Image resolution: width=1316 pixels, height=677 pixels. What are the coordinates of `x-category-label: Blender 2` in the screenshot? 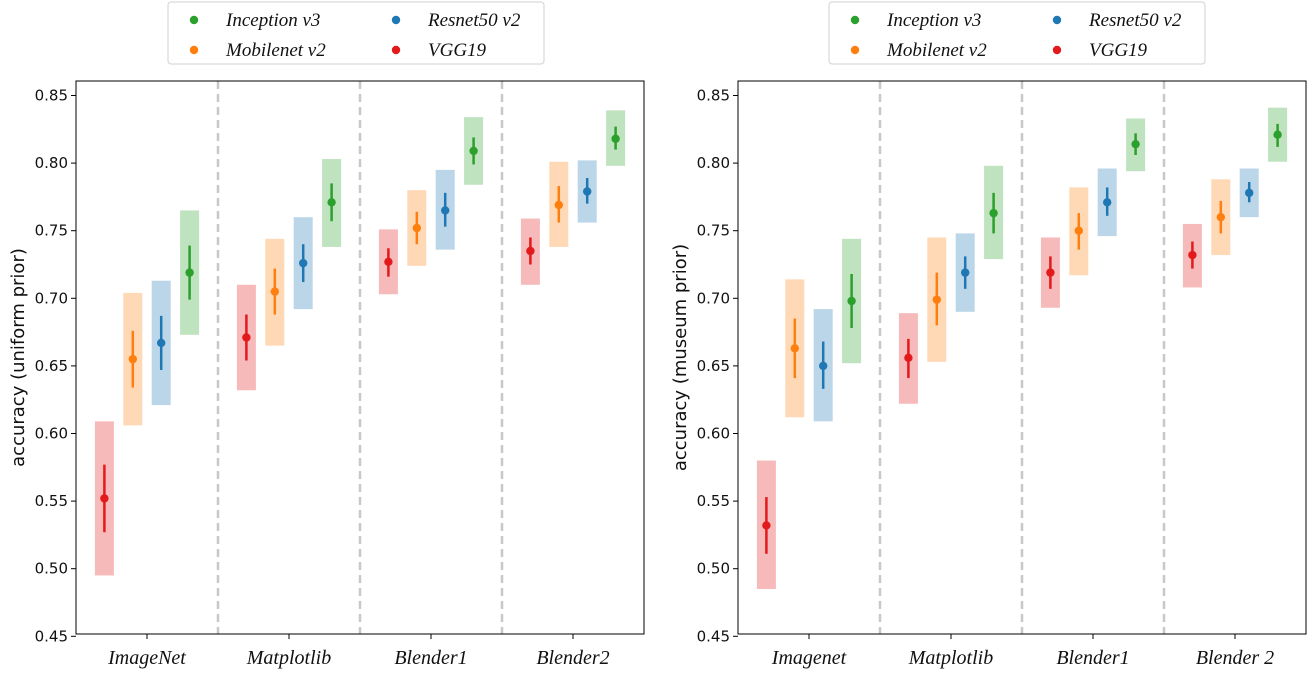 It's located at (1235, 658).